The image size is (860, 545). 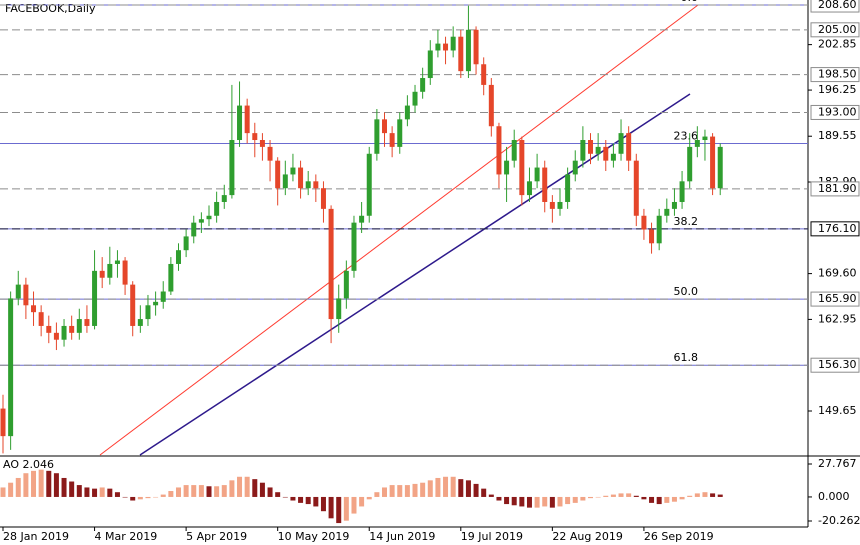 What do you see at coordinates (686, 291) in the screenshot?
I see `fib-label: 50.0` at bounding box center [686, 291].